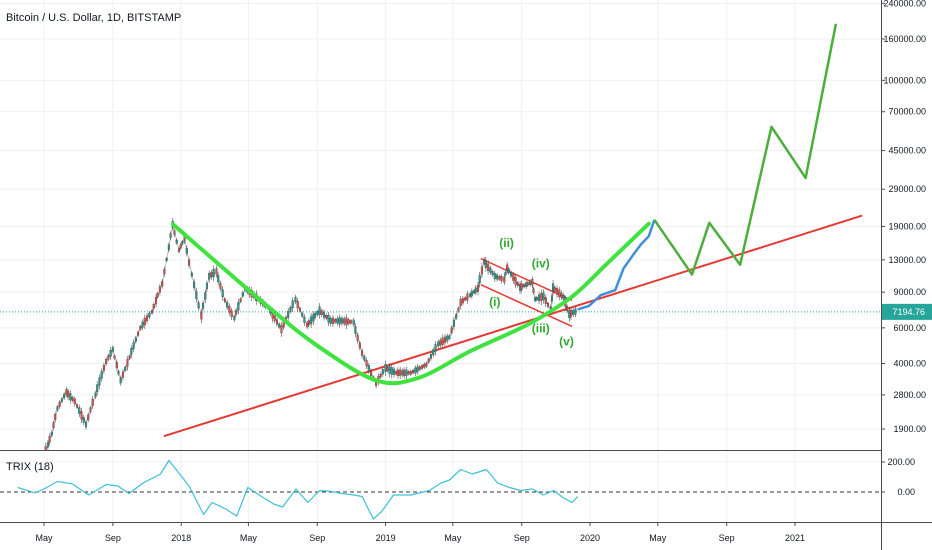 The image size is (932, 550). I want to click on wave-label-0: (i), so click(494, 302).